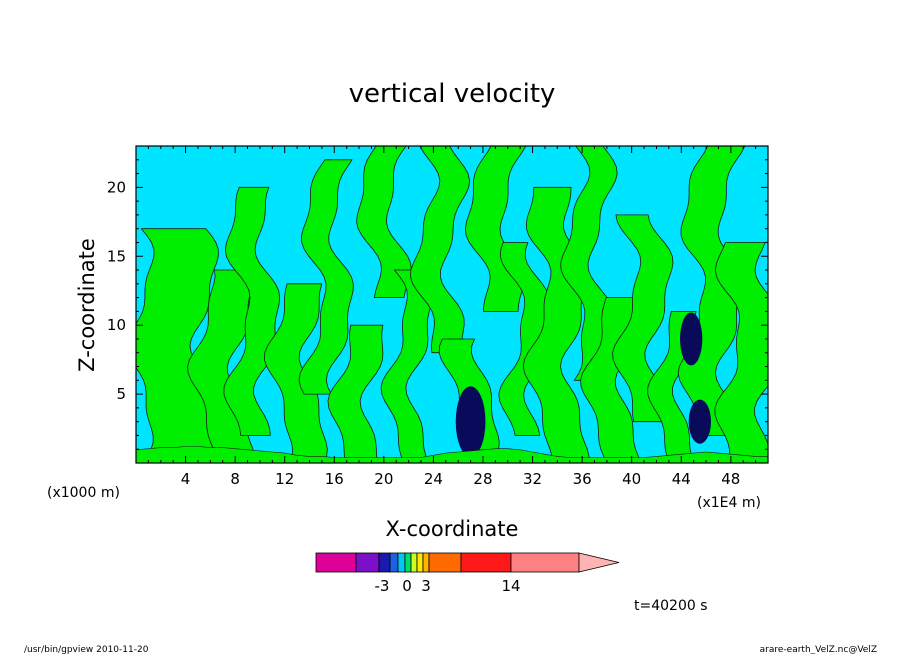  I want to click on colorbar-label: -3, so click(382, 586).